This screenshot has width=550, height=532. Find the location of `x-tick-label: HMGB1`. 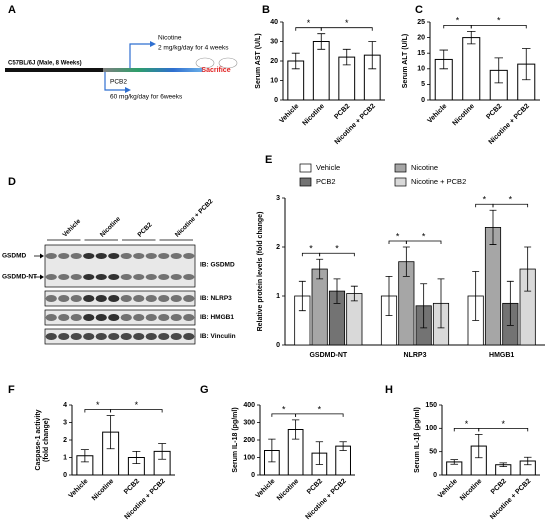

x-tick-label: HMGB1 is located at coordinates (501, 355).